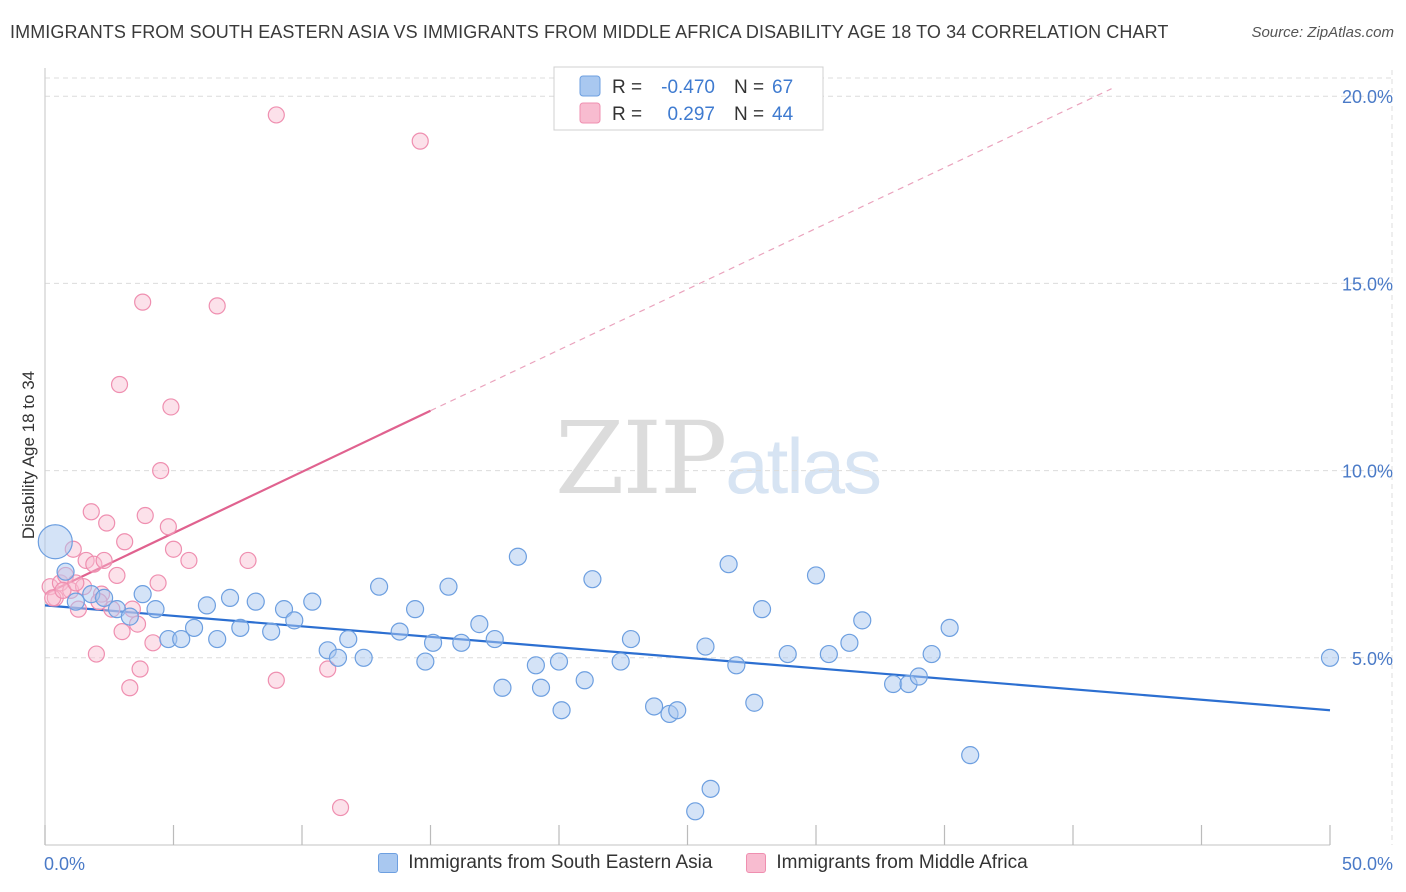 This screenshot has width=1406, height=892. I want to click on legend-n-label-blue: N =, so click(749, 87).